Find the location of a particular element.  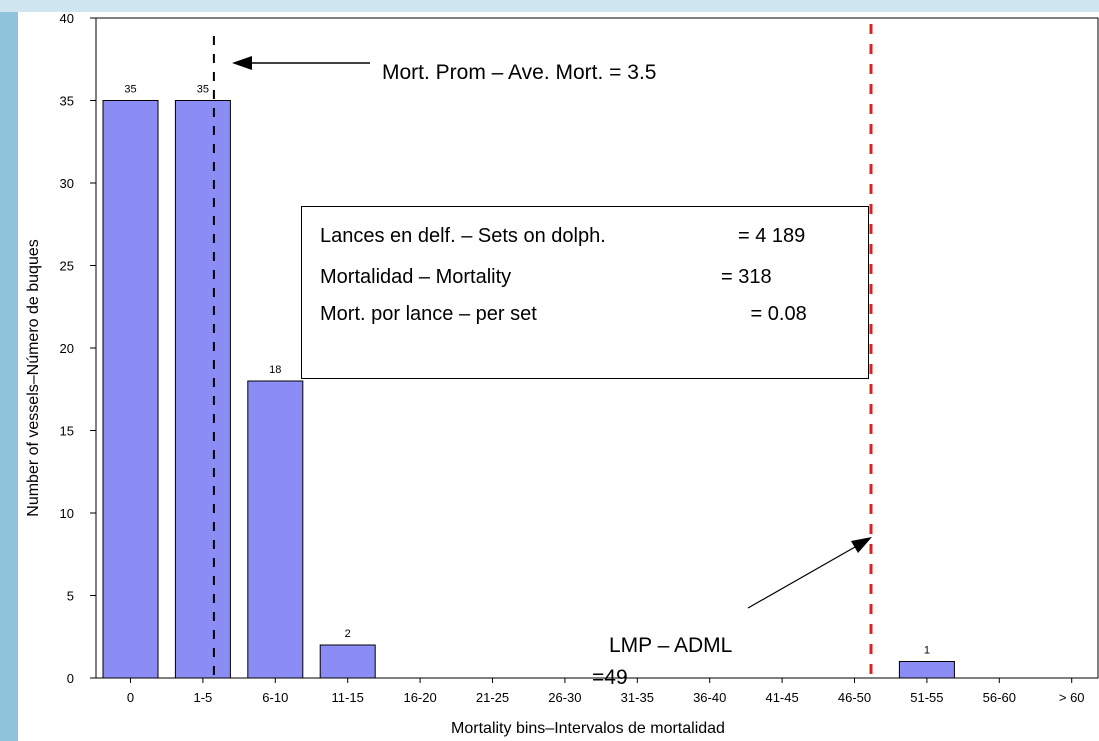

top-decorative-strip is located at coordinates (549, 6).